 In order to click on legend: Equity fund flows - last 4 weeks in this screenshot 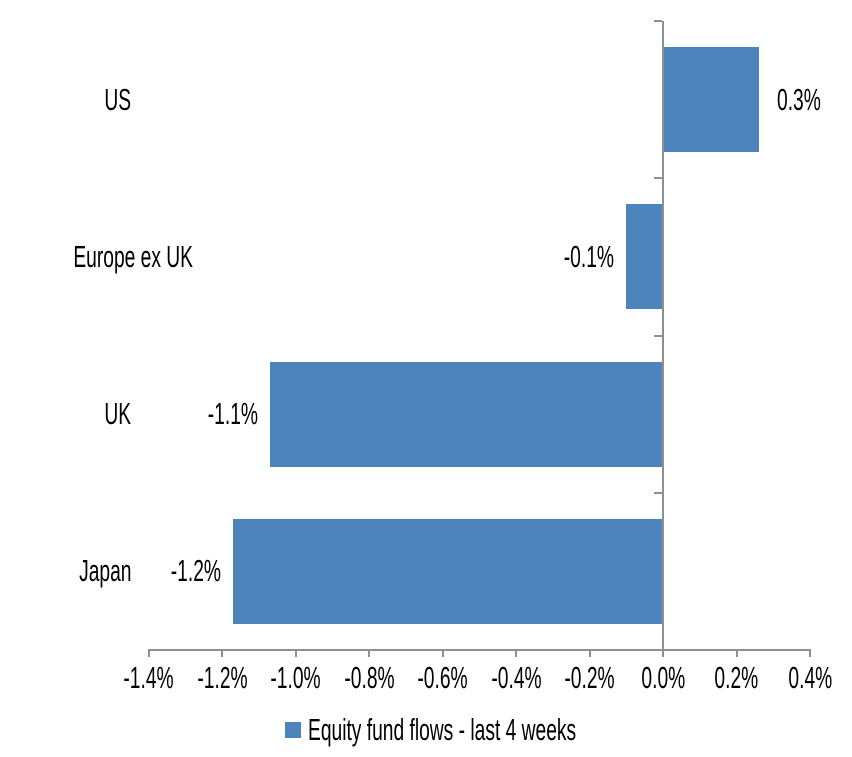, I will do `click(512, 730)`.